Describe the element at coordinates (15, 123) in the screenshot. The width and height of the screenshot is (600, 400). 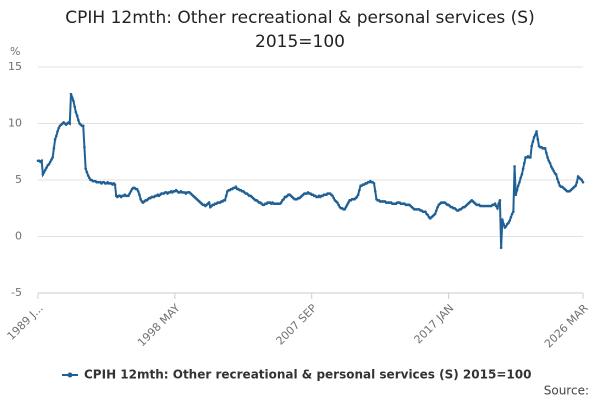
I see `y-tick-label: 10` at that location.